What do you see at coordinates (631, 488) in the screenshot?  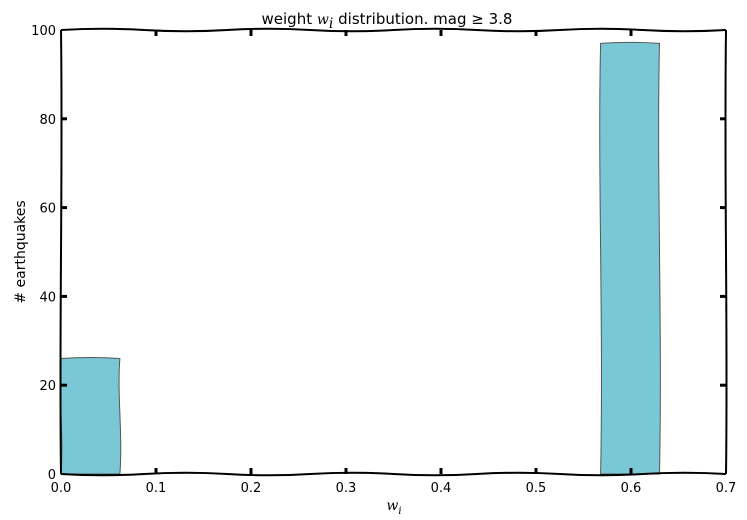 I see `x-tick-label-6: 0.6` at bounding box center [631, 488].